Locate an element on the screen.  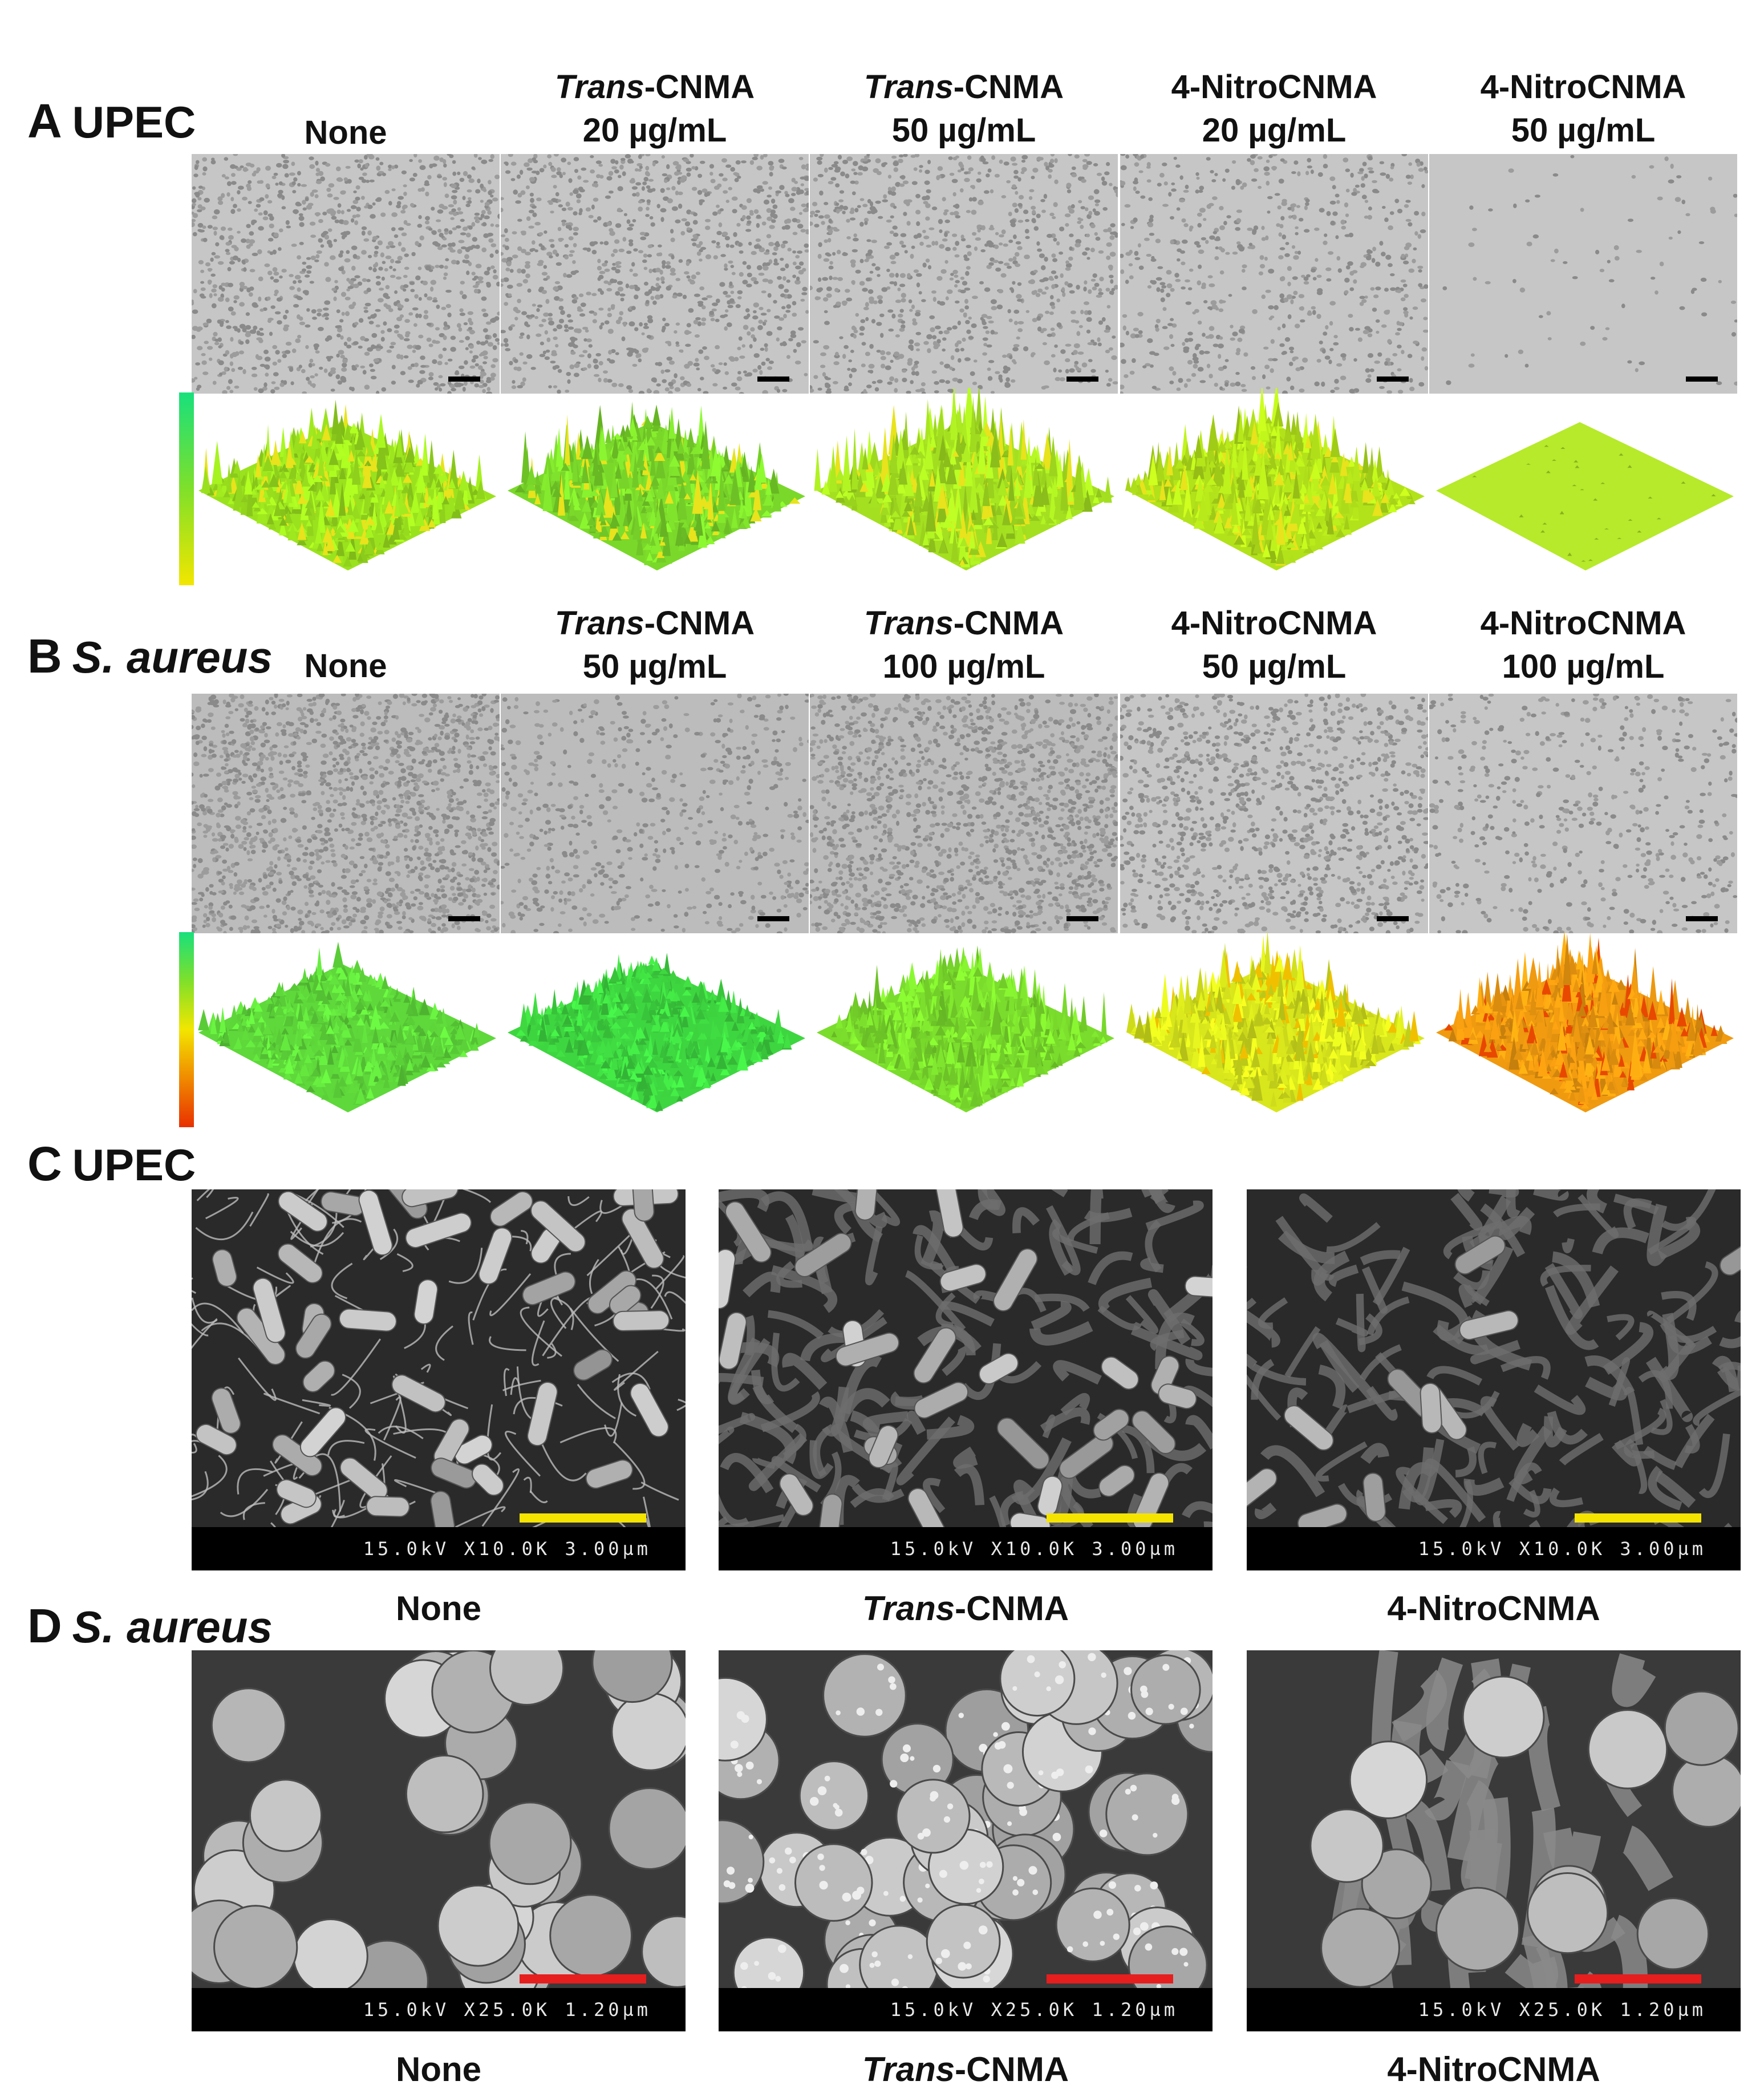
panel-d-caption: 4-NitroCNMA is located at coordinates (1493, 2069).